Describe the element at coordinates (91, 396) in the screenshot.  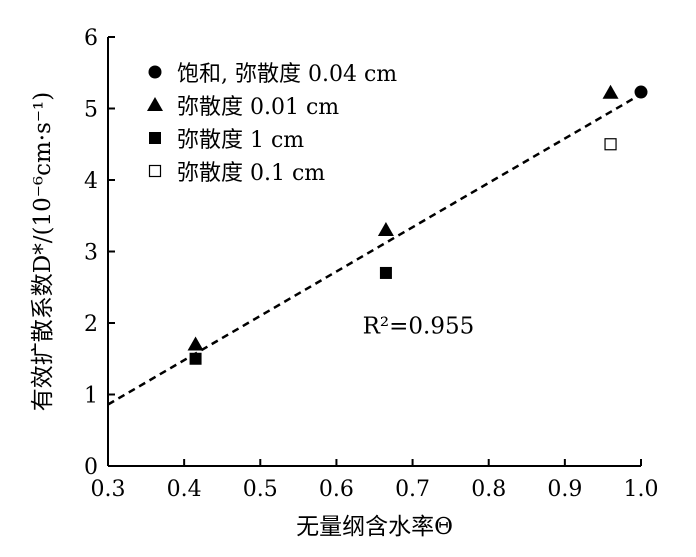
I see `y-tick-label: 1` at that location.